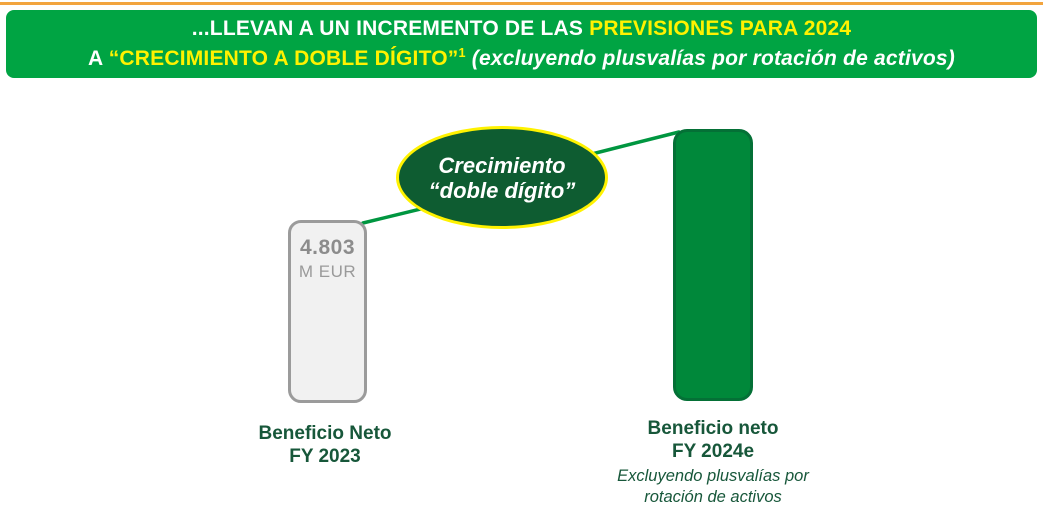 The width and height of the screenshot is (1043, 508). What do you see at coordinates (713, 497) in the screenshot?
I see `label-fy2024e-note2: rotación de activos` at bounding box center [713, 497].